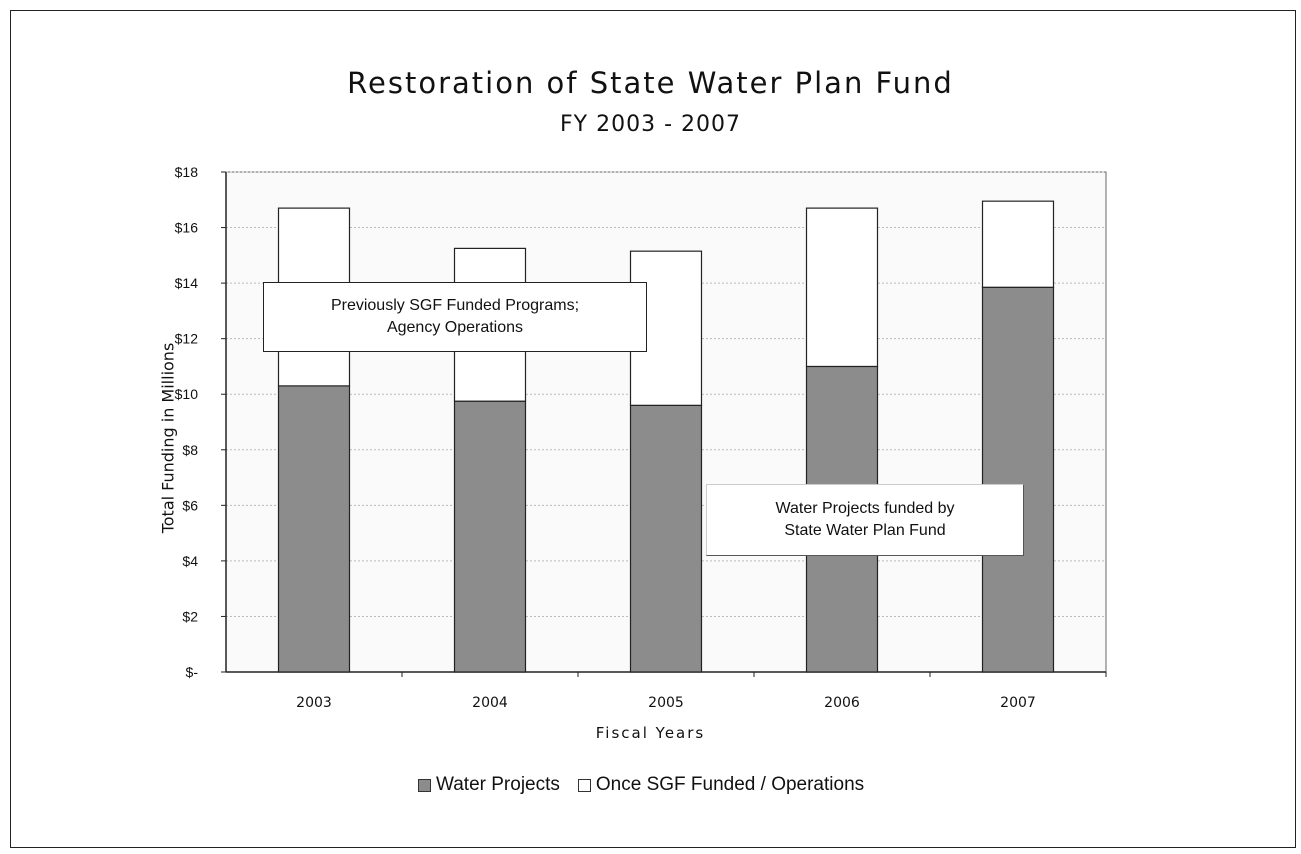  Describe the element at coordinates (865, 508) in the screenshot. I see `annotation-line: Water Projects funded by` at that location.